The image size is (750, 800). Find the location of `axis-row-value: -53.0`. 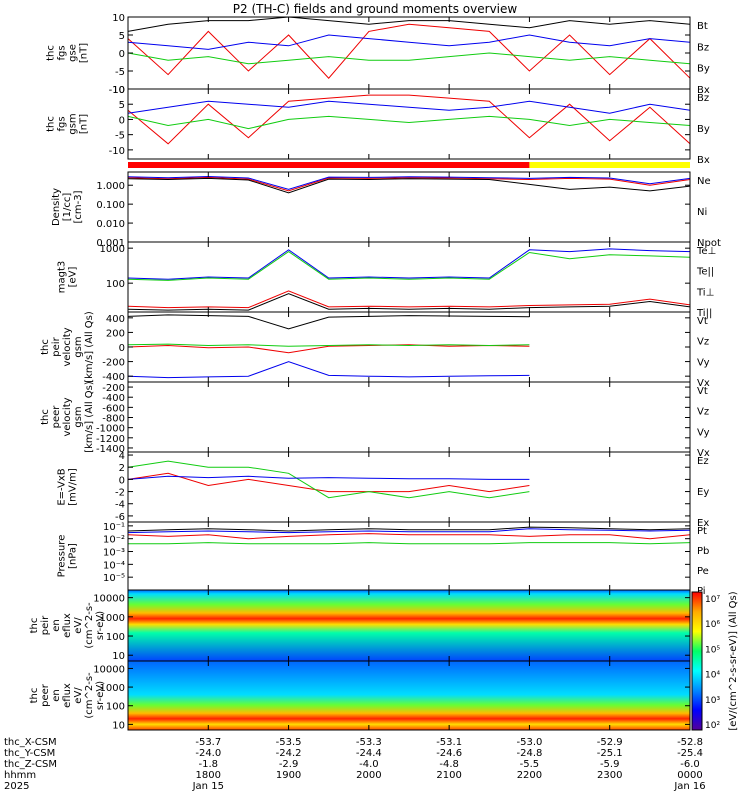

axis-row-value: -53.0 is located at coordinates (529, 742).